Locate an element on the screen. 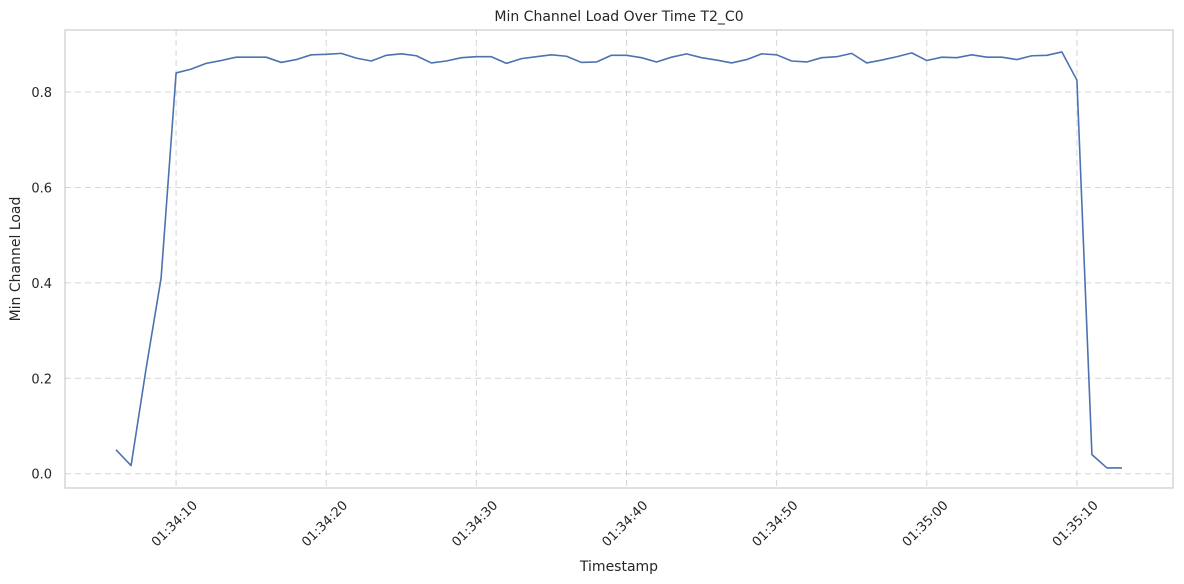 This screenshot has height=584, width=1184. x-tick-label: 01:34:30 is located at coordinates (475, 524).